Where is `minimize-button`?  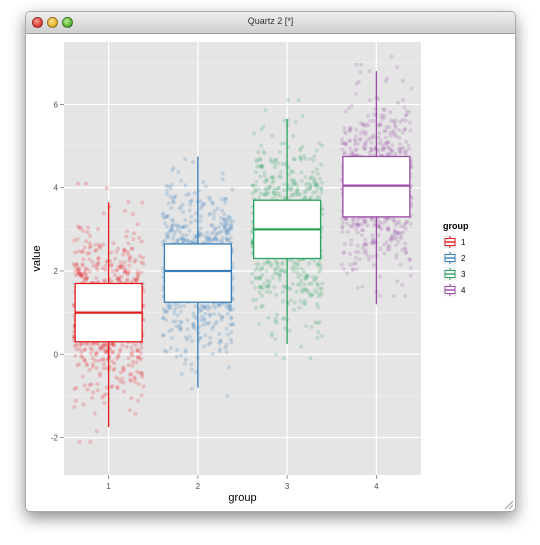 minimize-button is located at coordinates (52, 22).